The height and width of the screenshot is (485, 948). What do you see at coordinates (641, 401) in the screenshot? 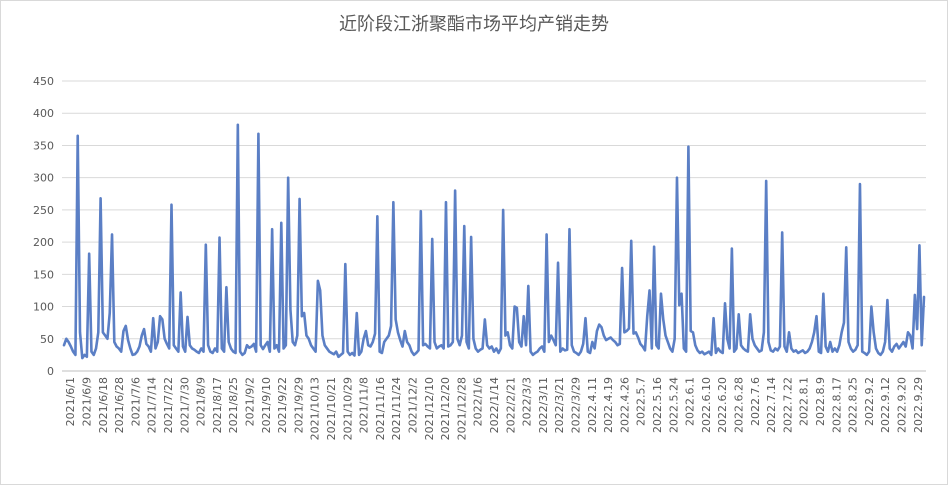
I see `x-tick-label: 2022.5.7` at bounding box center [641, 401].